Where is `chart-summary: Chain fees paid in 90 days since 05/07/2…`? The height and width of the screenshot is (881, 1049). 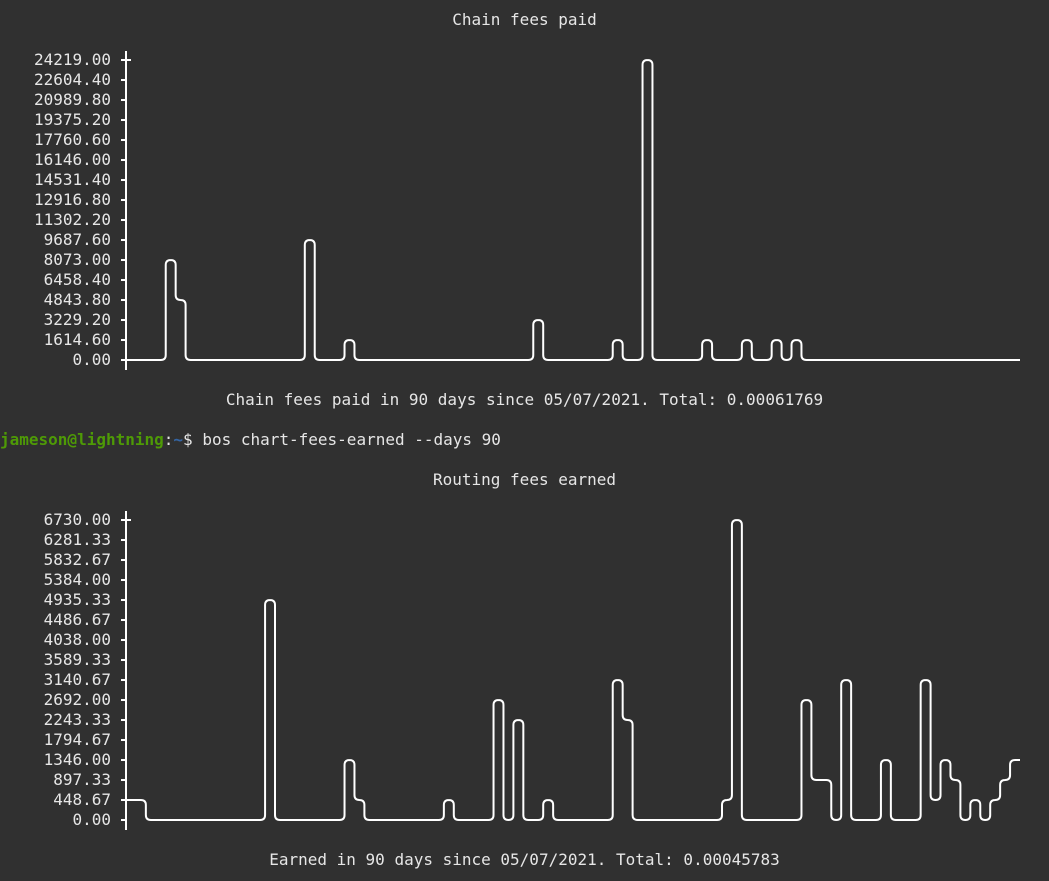 chart-summary: Chain fees paid in 90 days since 05/07/2… is located at coordinates (524, 399).